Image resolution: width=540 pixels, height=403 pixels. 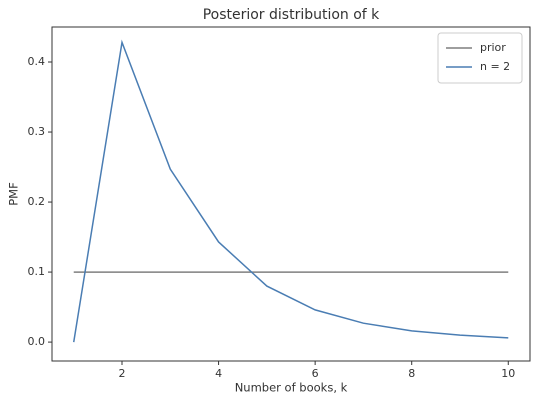 What do you see at coordinates (37, 61) in the screenshot?
I see `y-tick-label: 0.4` at bounding box center [37, 61].